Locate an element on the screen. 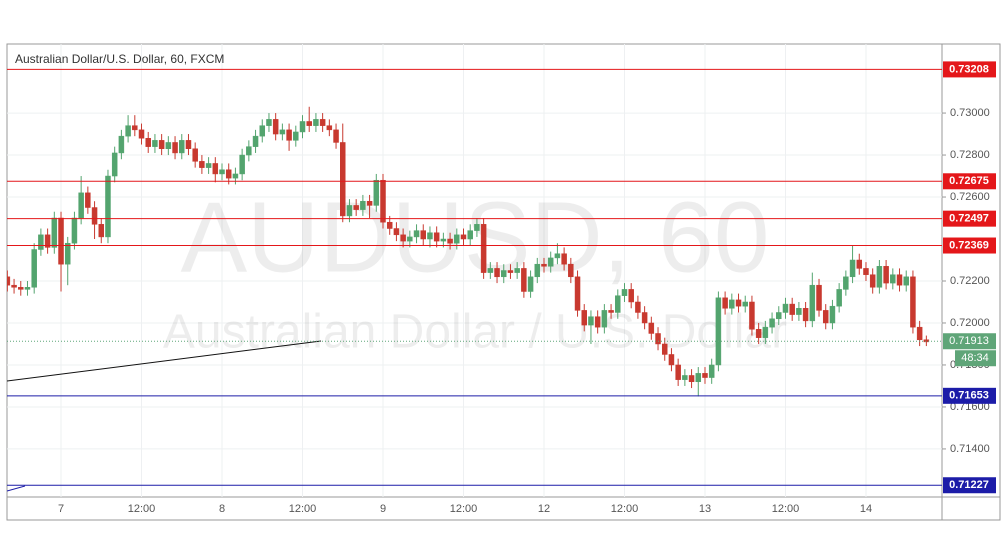 This screenshot has width=1002, height=557. trend-line is located at coordinates (164, 361).